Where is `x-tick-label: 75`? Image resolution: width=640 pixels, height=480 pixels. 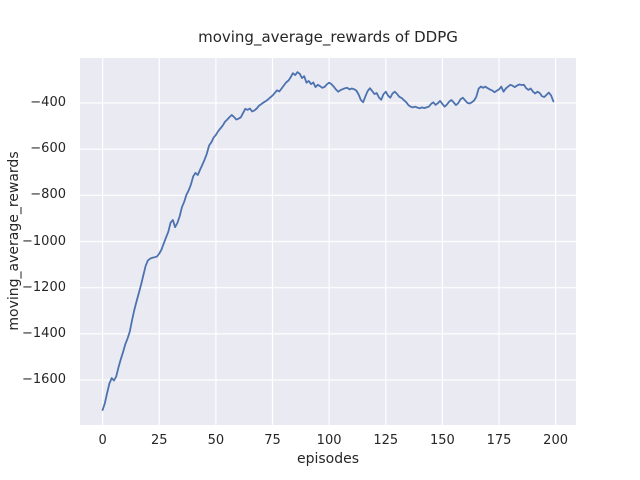
x-tick-label: 75 is located at coordinates (272, 440).